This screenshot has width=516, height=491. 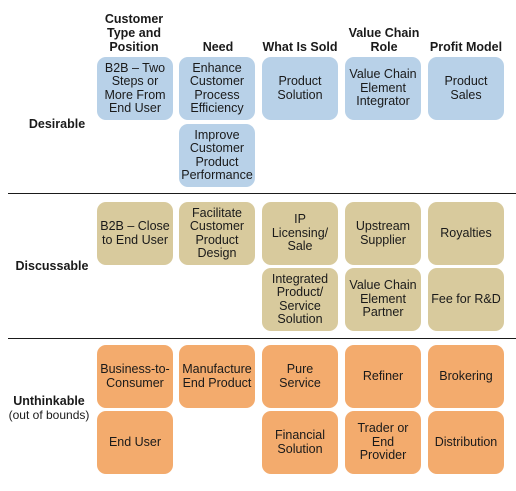 What do you see at coordinates (134, 33) in the screenshot?
I see `column-header-customer-type: Customer Type and Position` at bounding box center [134, 33].